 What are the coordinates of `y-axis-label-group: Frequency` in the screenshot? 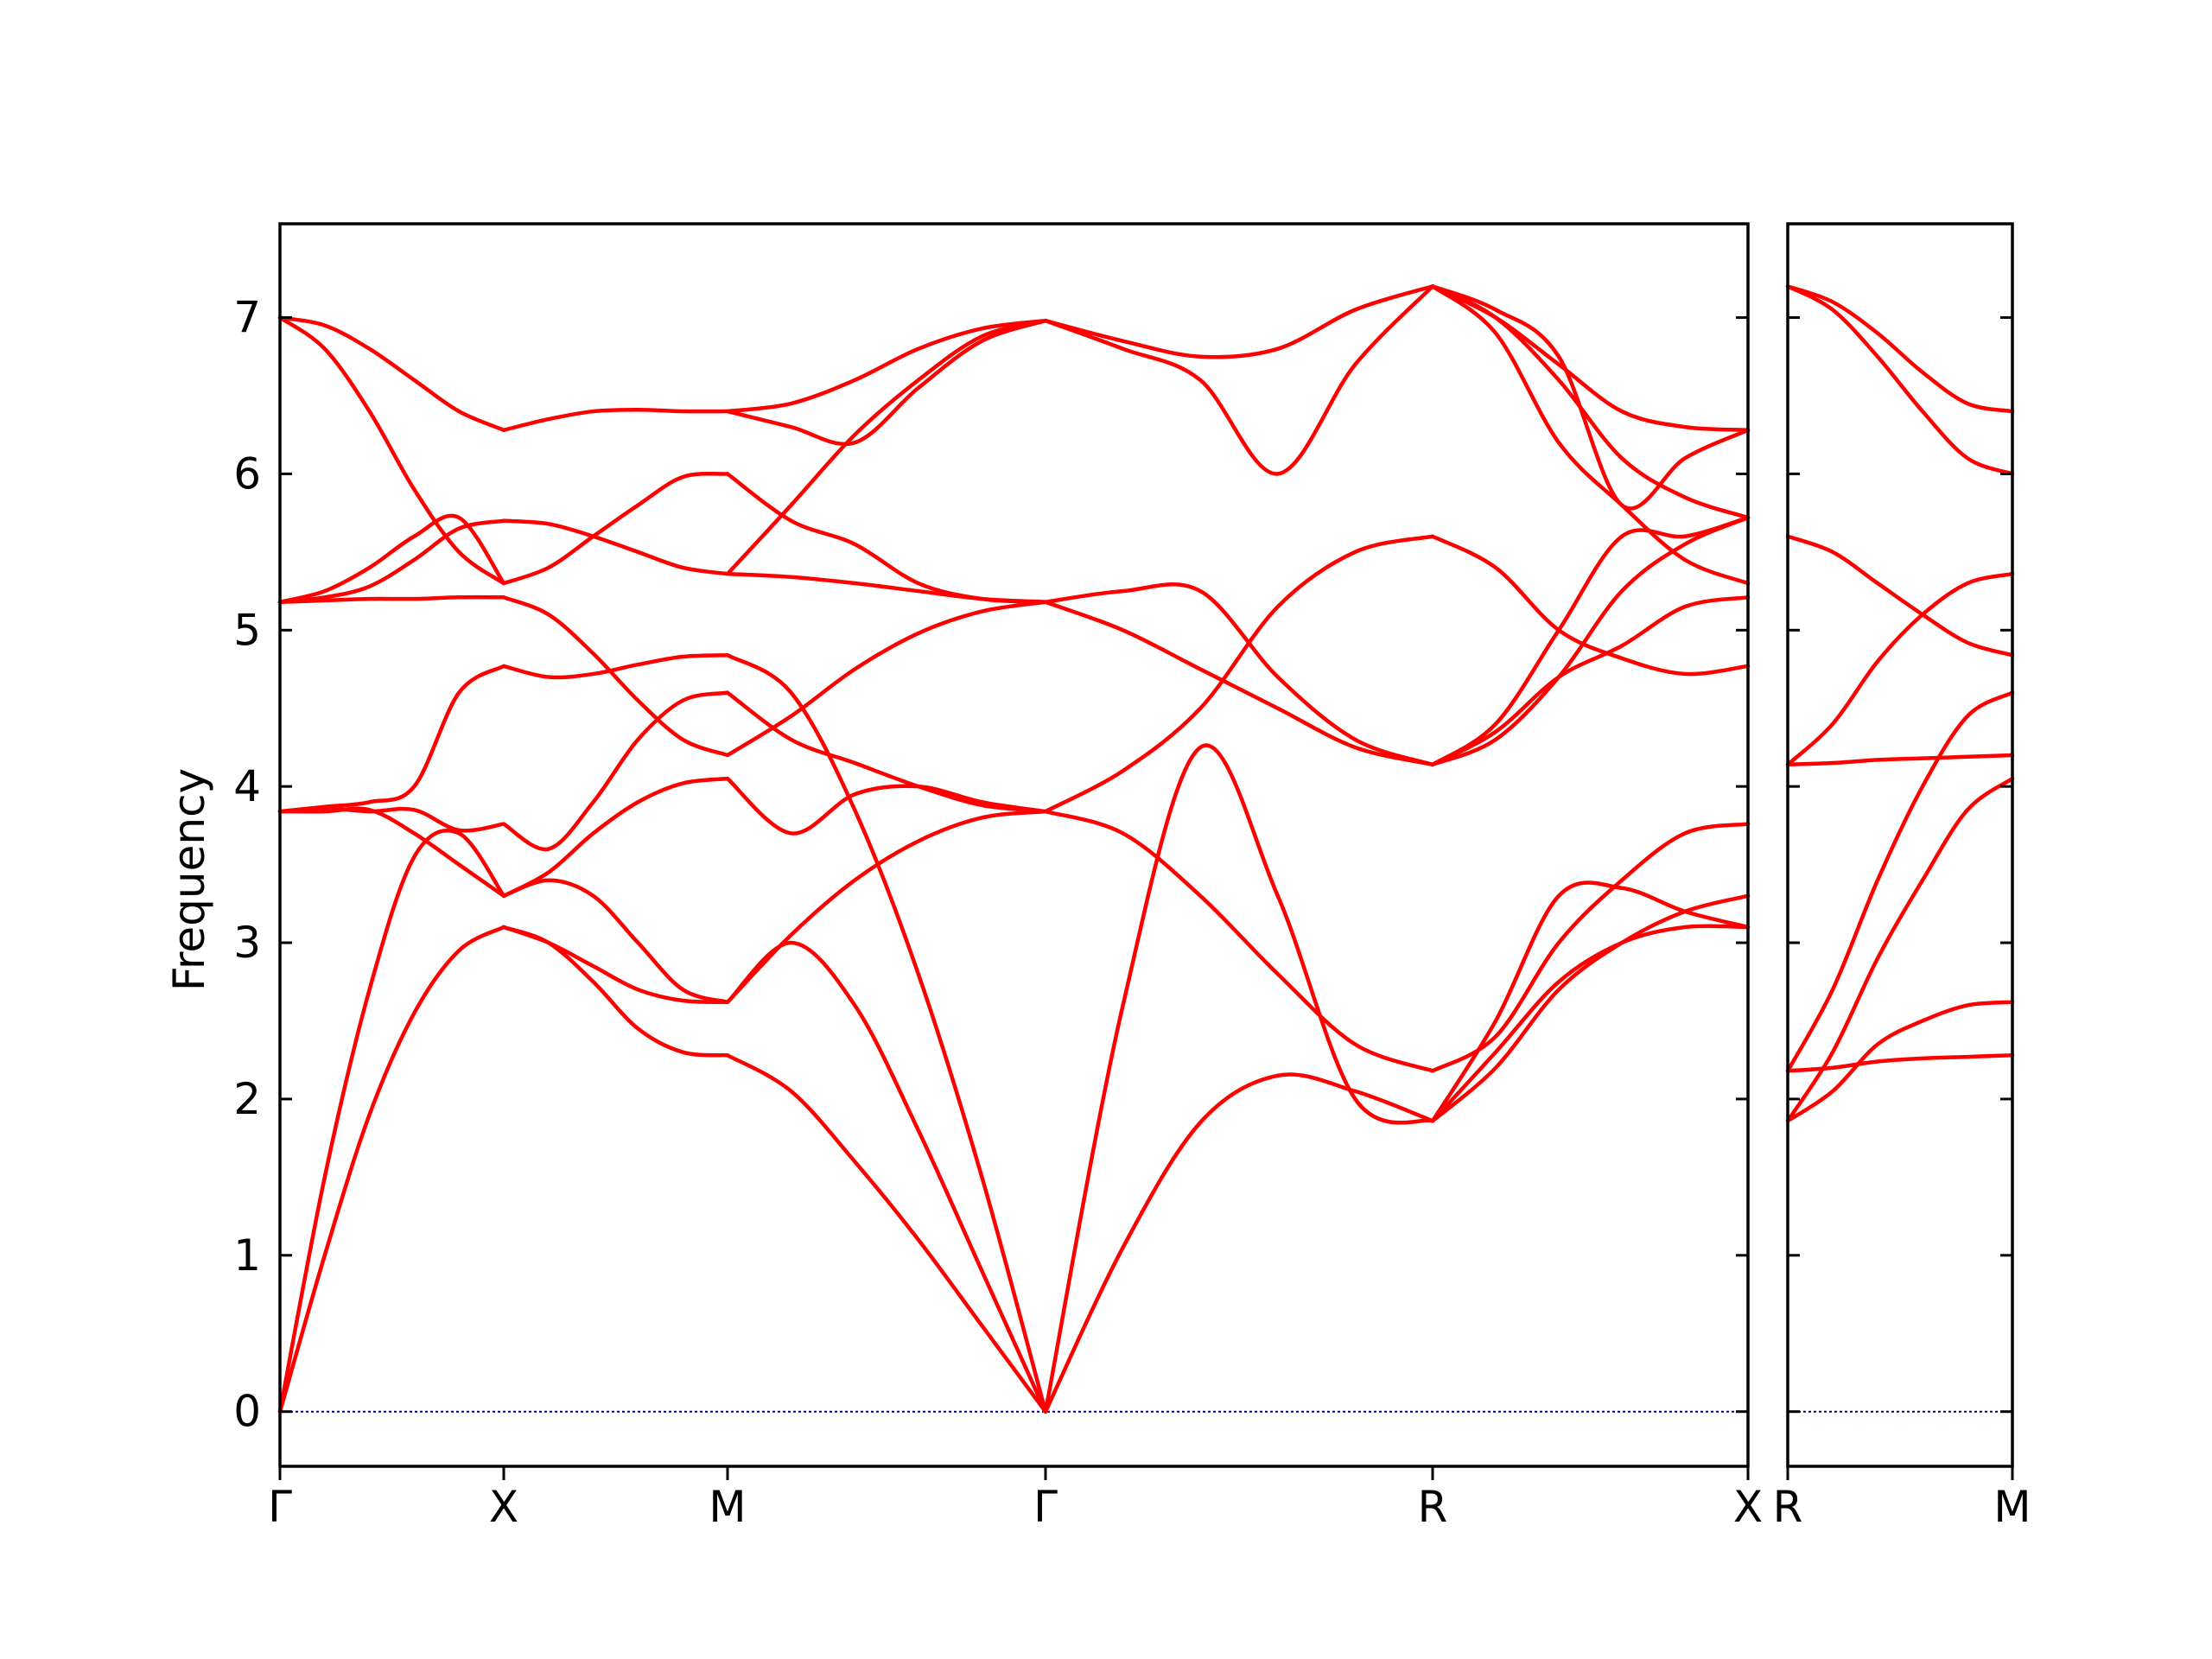 It's located at (189, 879).